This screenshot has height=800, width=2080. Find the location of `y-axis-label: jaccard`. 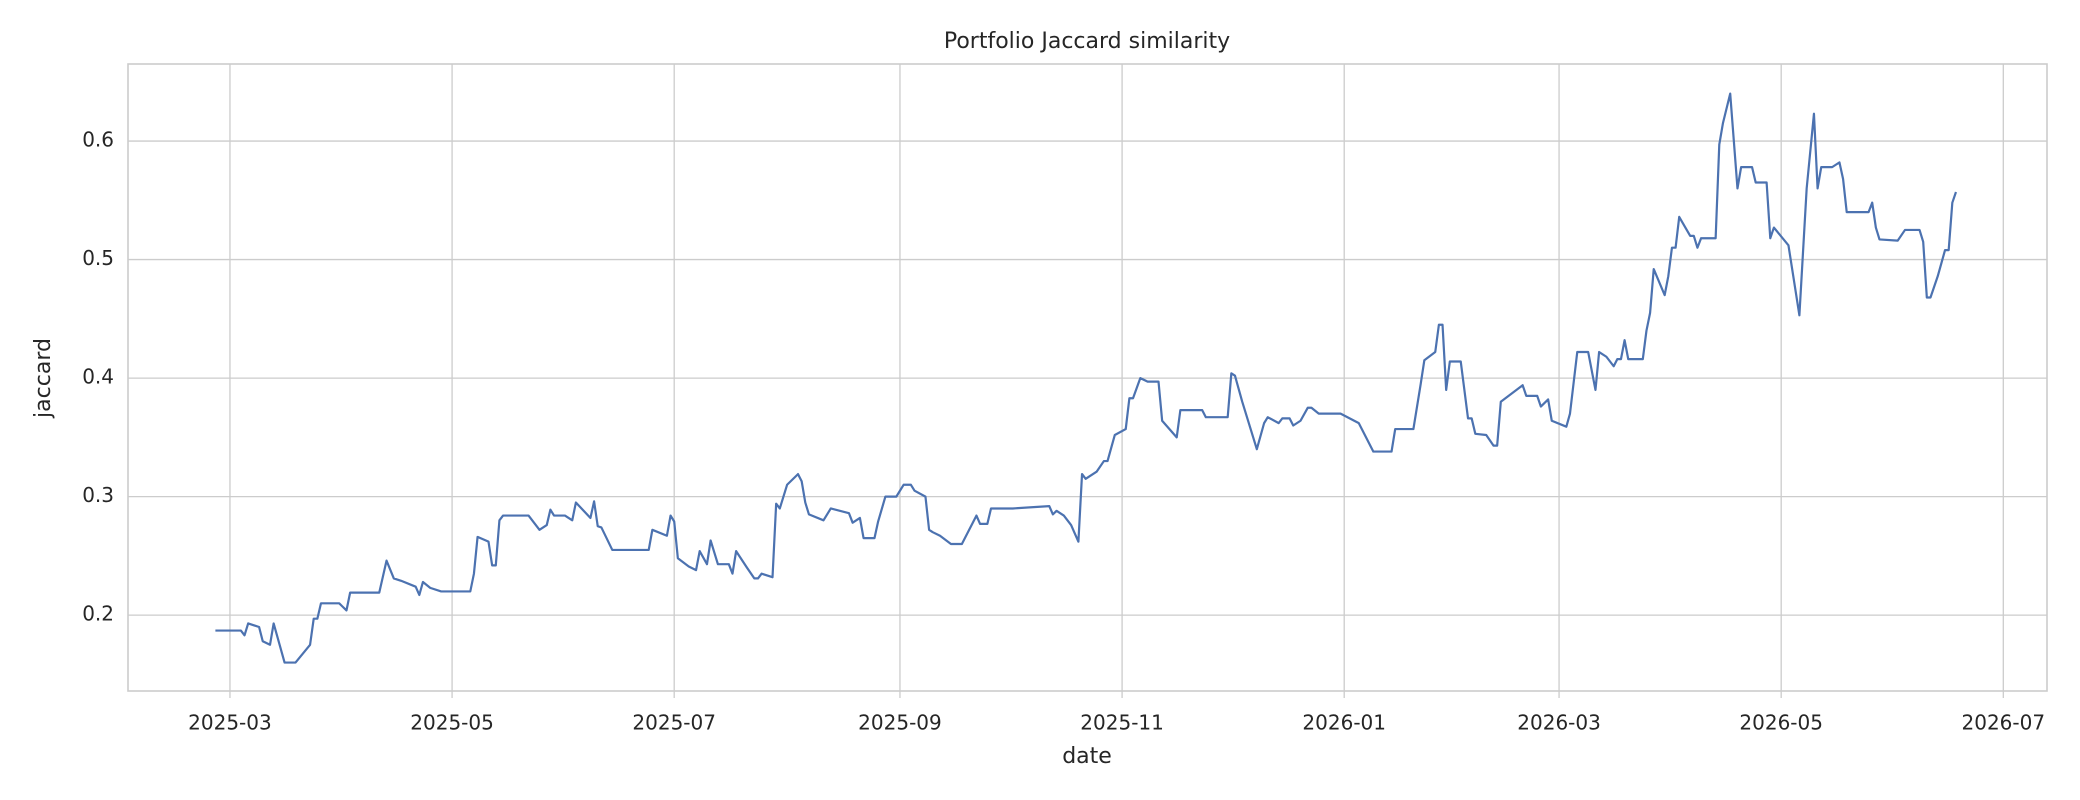

y-axis-label: jaccard is located at coordinates (43, 378).